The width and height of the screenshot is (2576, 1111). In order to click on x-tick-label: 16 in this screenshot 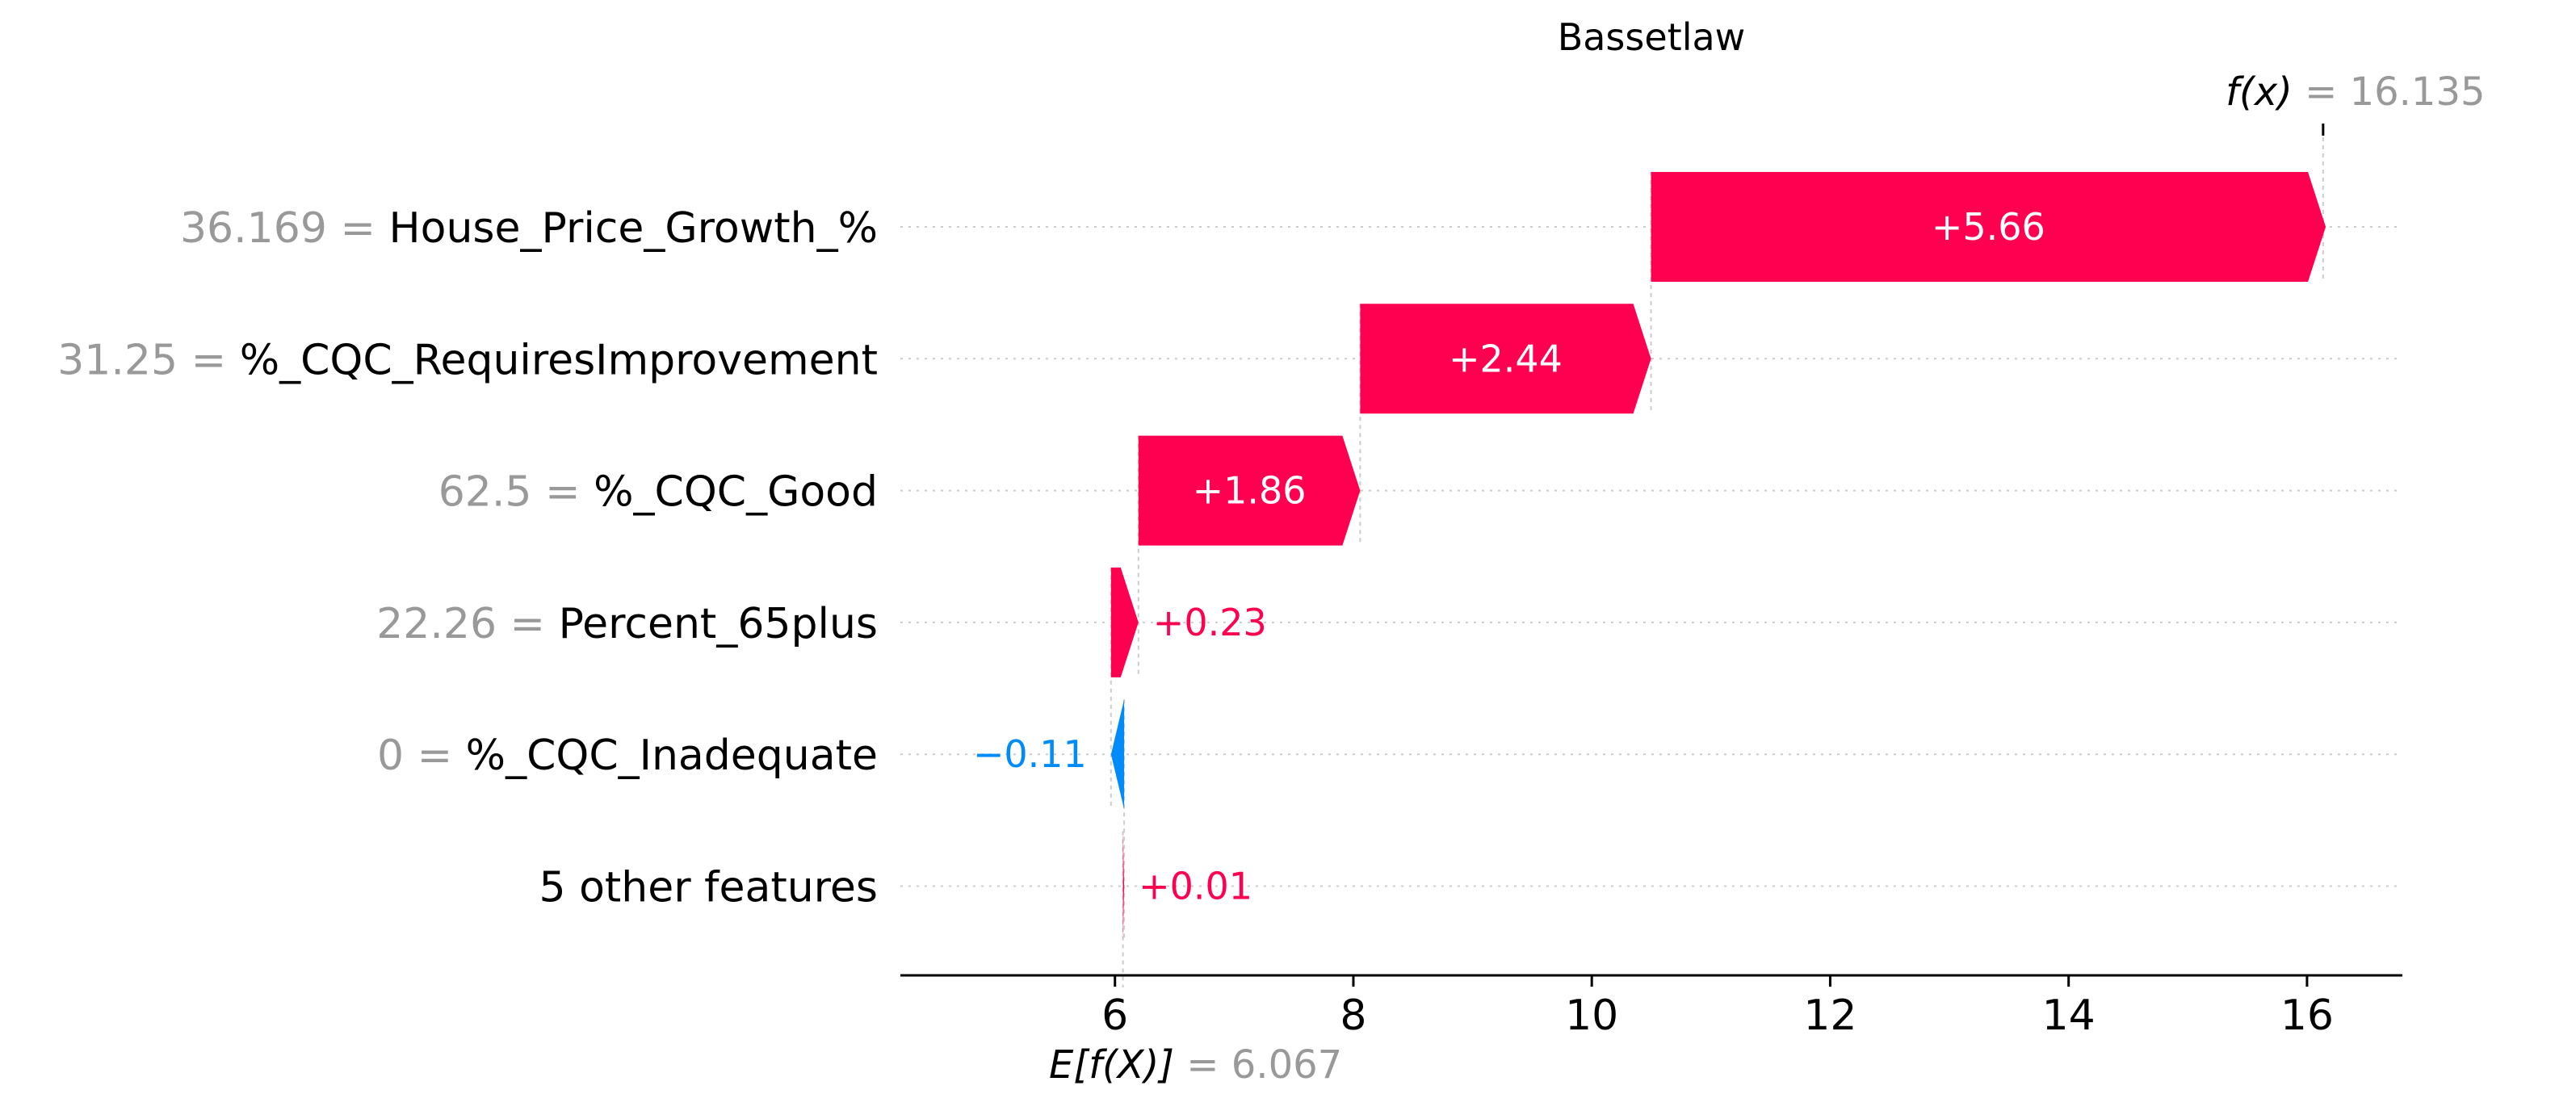, I will do `click(2307, 1016)`.